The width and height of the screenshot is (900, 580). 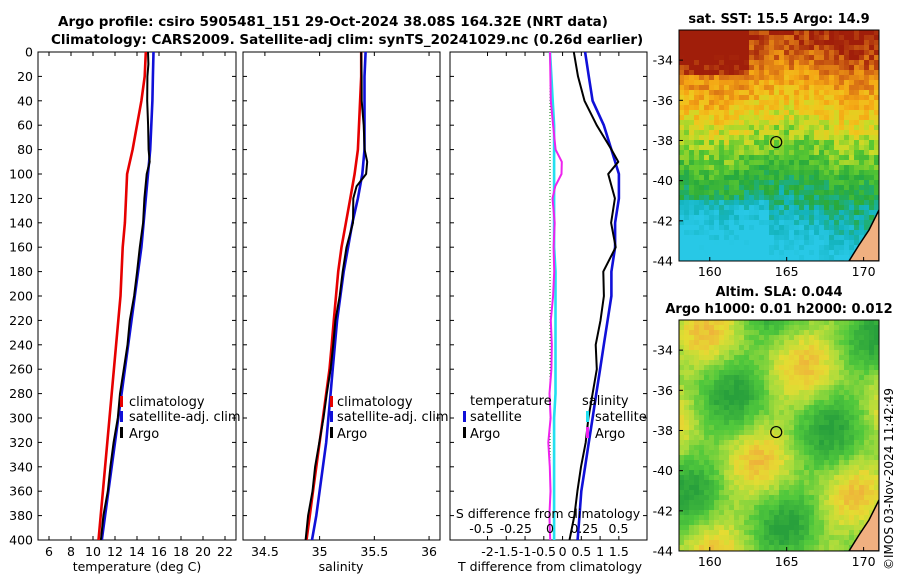 What do you see at coordinates (778, 19) in the screenshot?
I see `sst-map-title: sat. SST: 15.5 Argo: 14.9` at bounding box center [778, 19].